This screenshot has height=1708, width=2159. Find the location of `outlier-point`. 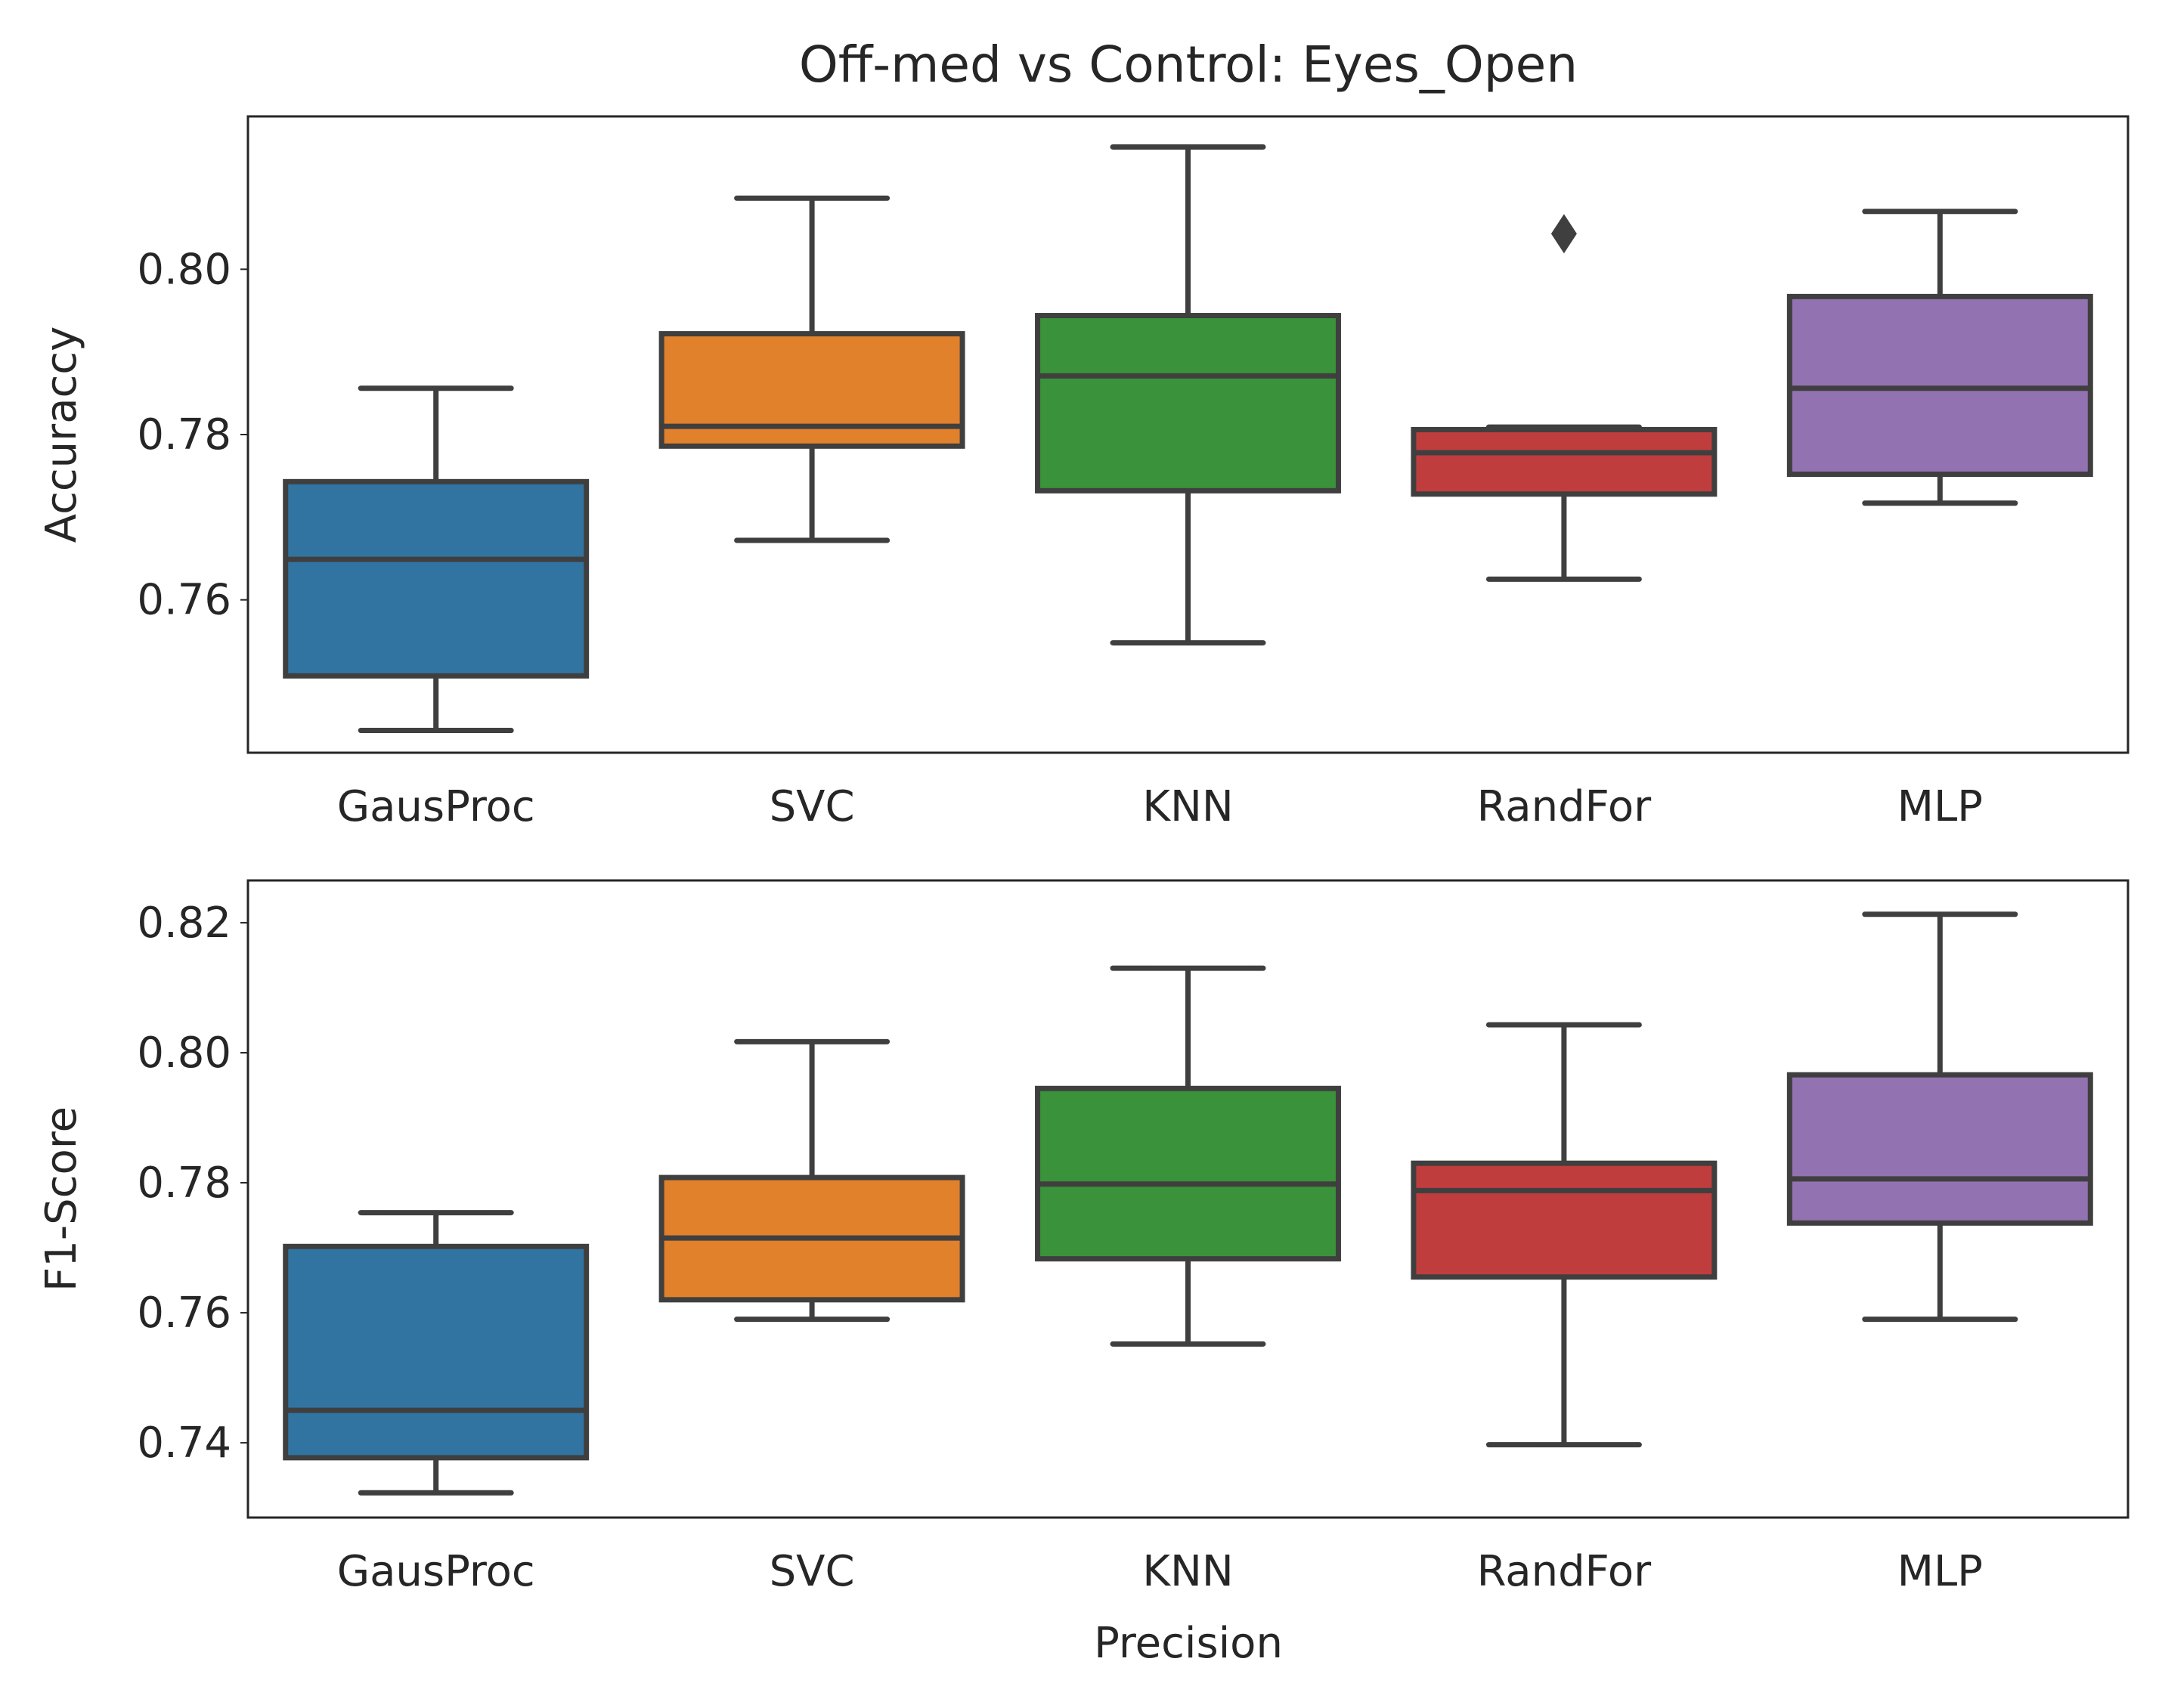

outlier-point is located at coordinates (1563, 234).